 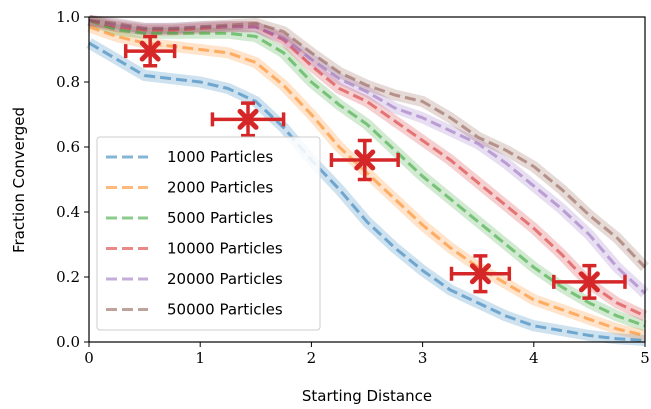 I want to click on x-tick-label: 3, so click(x=423, y=358).